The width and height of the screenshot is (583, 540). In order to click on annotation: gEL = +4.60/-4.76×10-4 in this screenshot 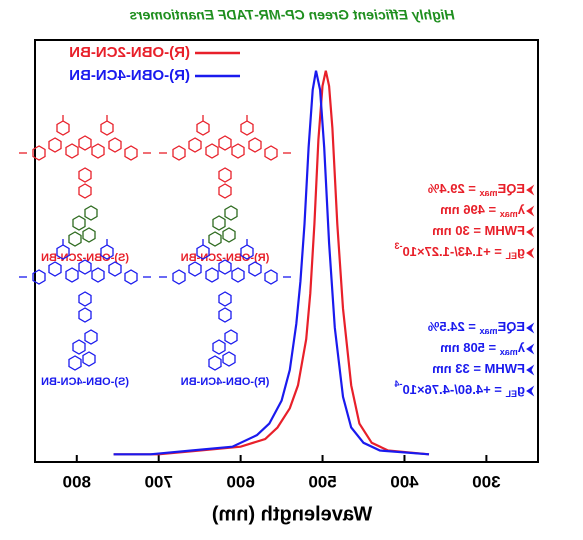, I will do `click(460, 389)`.